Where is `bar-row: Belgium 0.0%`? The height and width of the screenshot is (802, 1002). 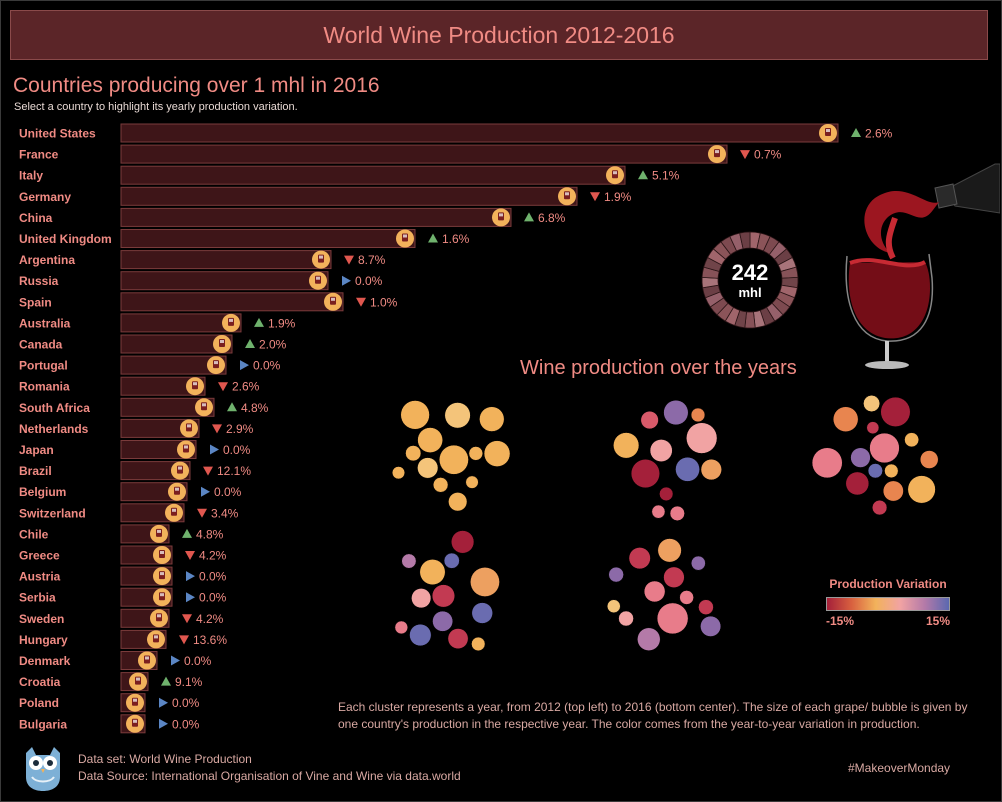
bar-row: Belgium 0.0% is located at coordinates (130, 492).